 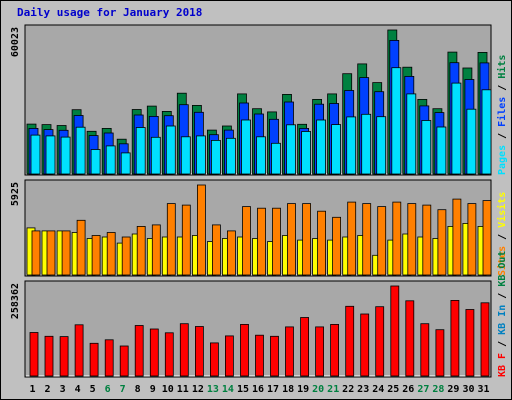 I want to click on ymax-label-hits-files-pages: 60023, so click(x=15, y=42).